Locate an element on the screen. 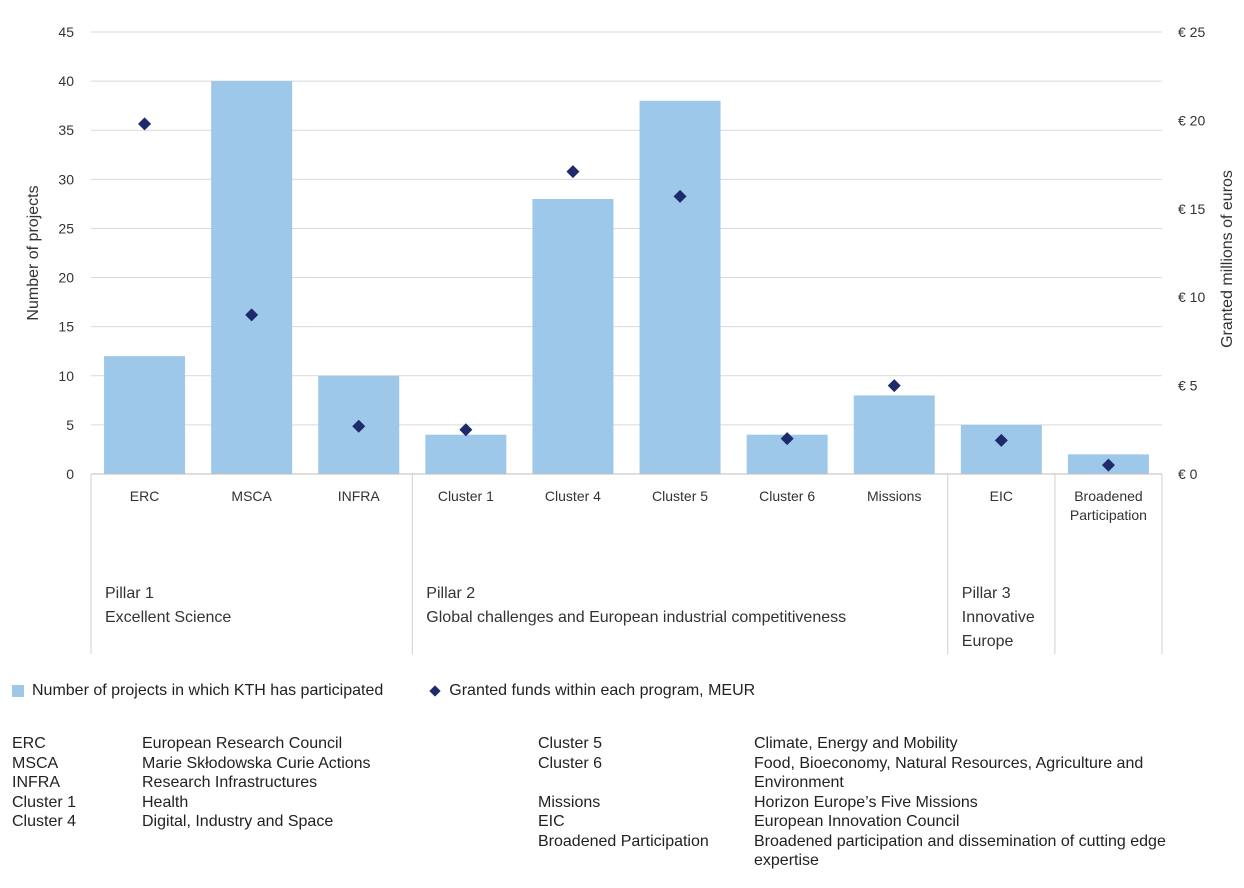 Image resolution: width=1244 pixels, height=888 pixels. abbreviation-term: MSCA is located at coordinates (35, 763).